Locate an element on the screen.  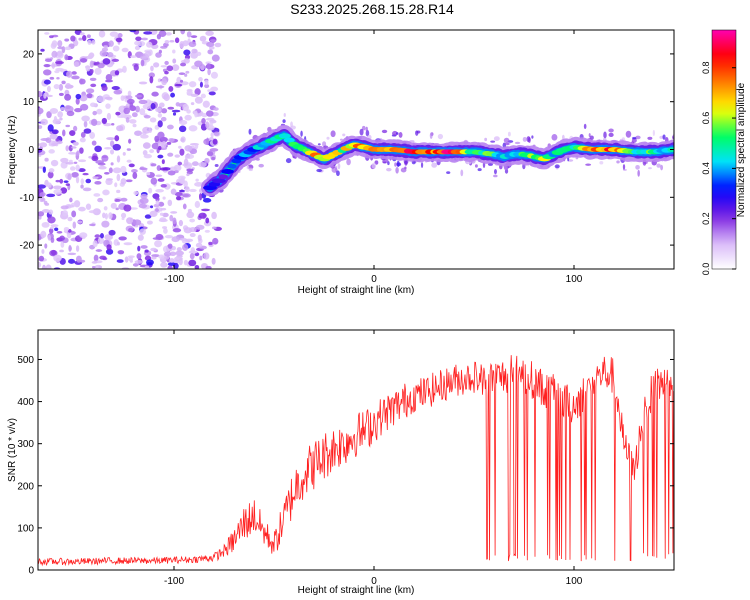
y-tick-label: -10 is located at coordinates (27, 198).